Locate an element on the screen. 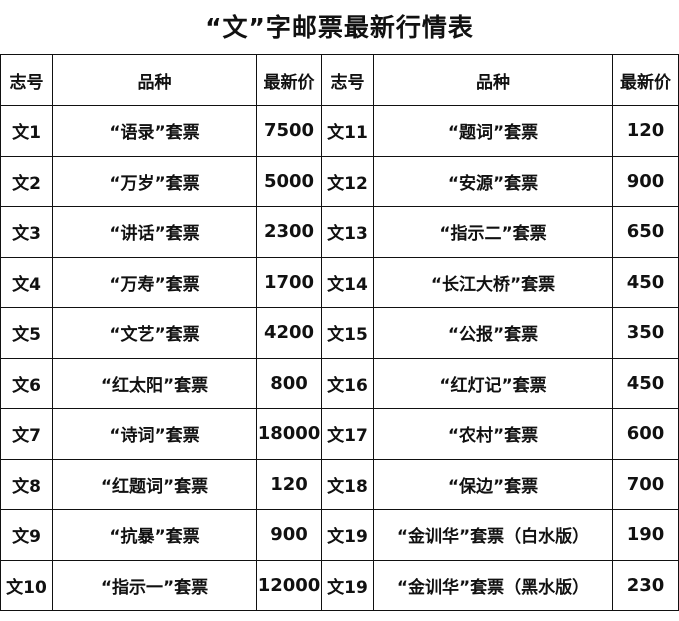 The image size is (679, 621). stamp-variety: “金训华”套票（黑水版） is located at coordinates (493, 585).